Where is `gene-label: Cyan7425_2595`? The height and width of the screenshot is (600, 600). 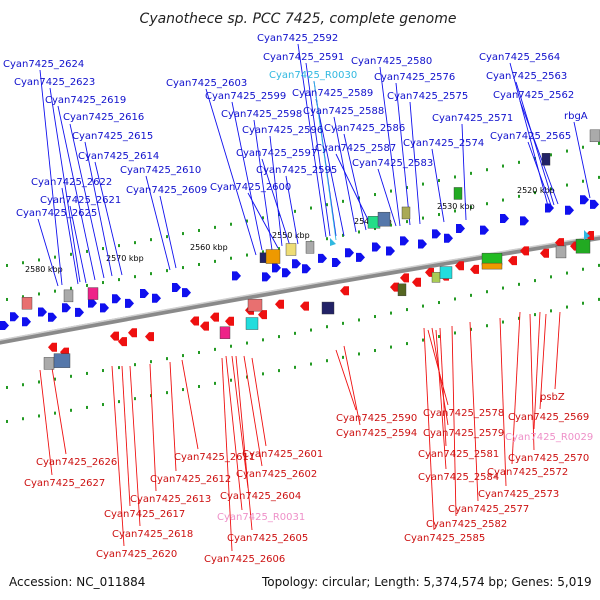
gene-label: Cyan7425_2595 is located at coordinates (296, 170).